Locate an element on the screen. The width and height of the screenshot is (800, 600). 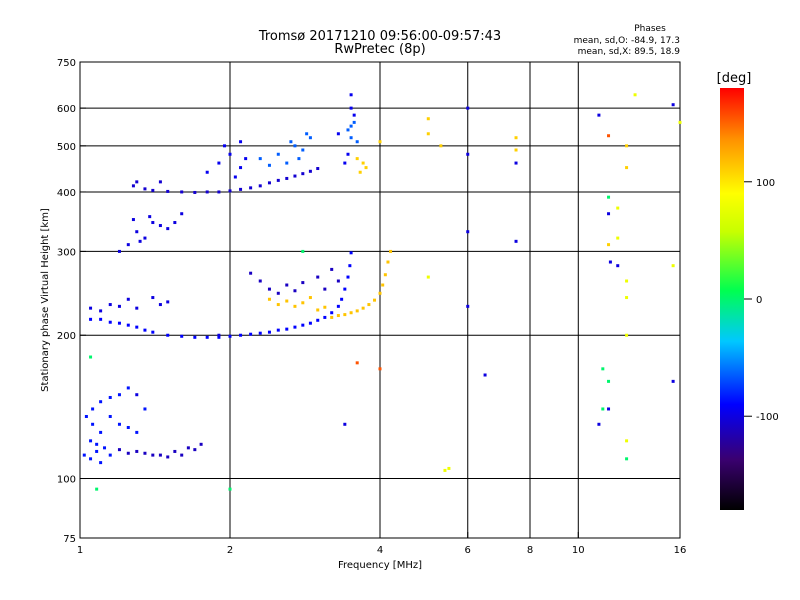
y-tick-label: 200 is located at coordinates (66, 336).